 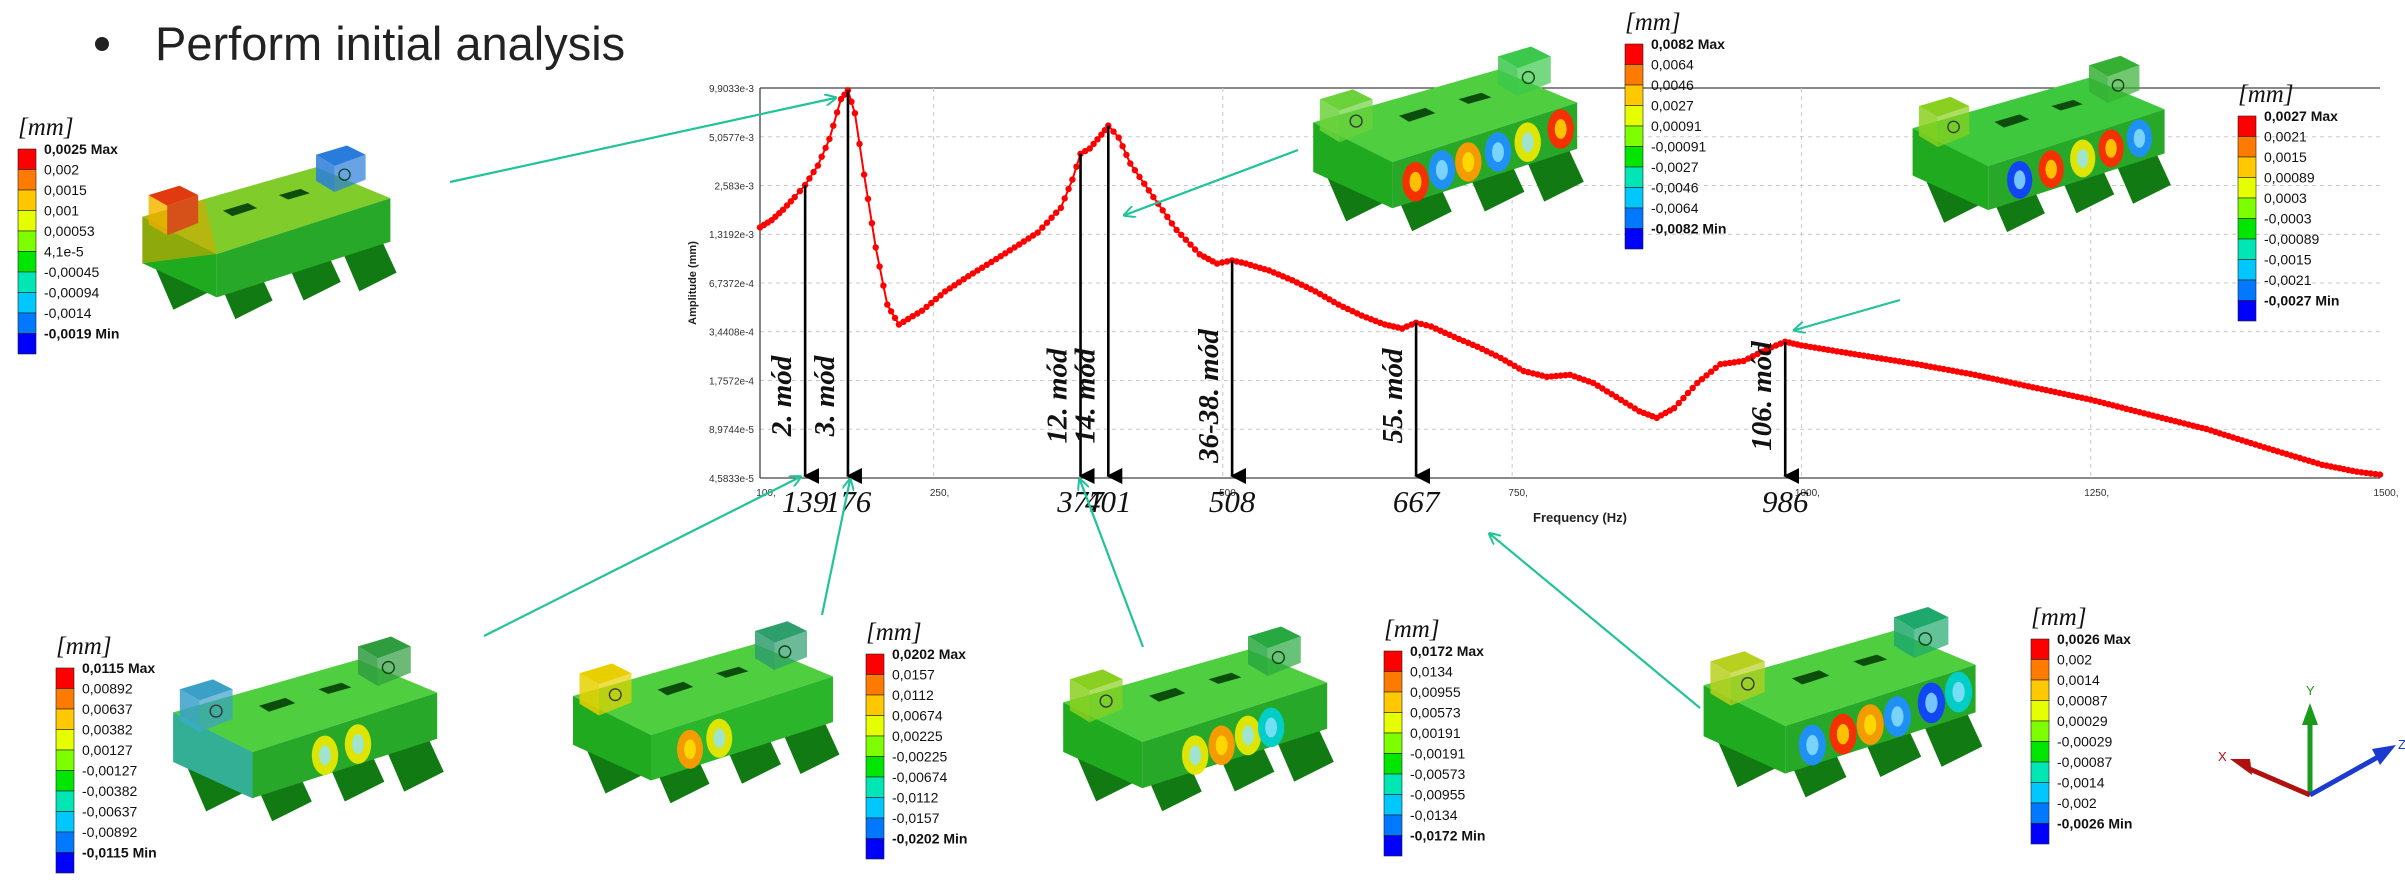 What do you see at coordinates (1672, 85) in the screenshot?
I see `legend-value: 0,0046` at bounding box center [1672, 85].